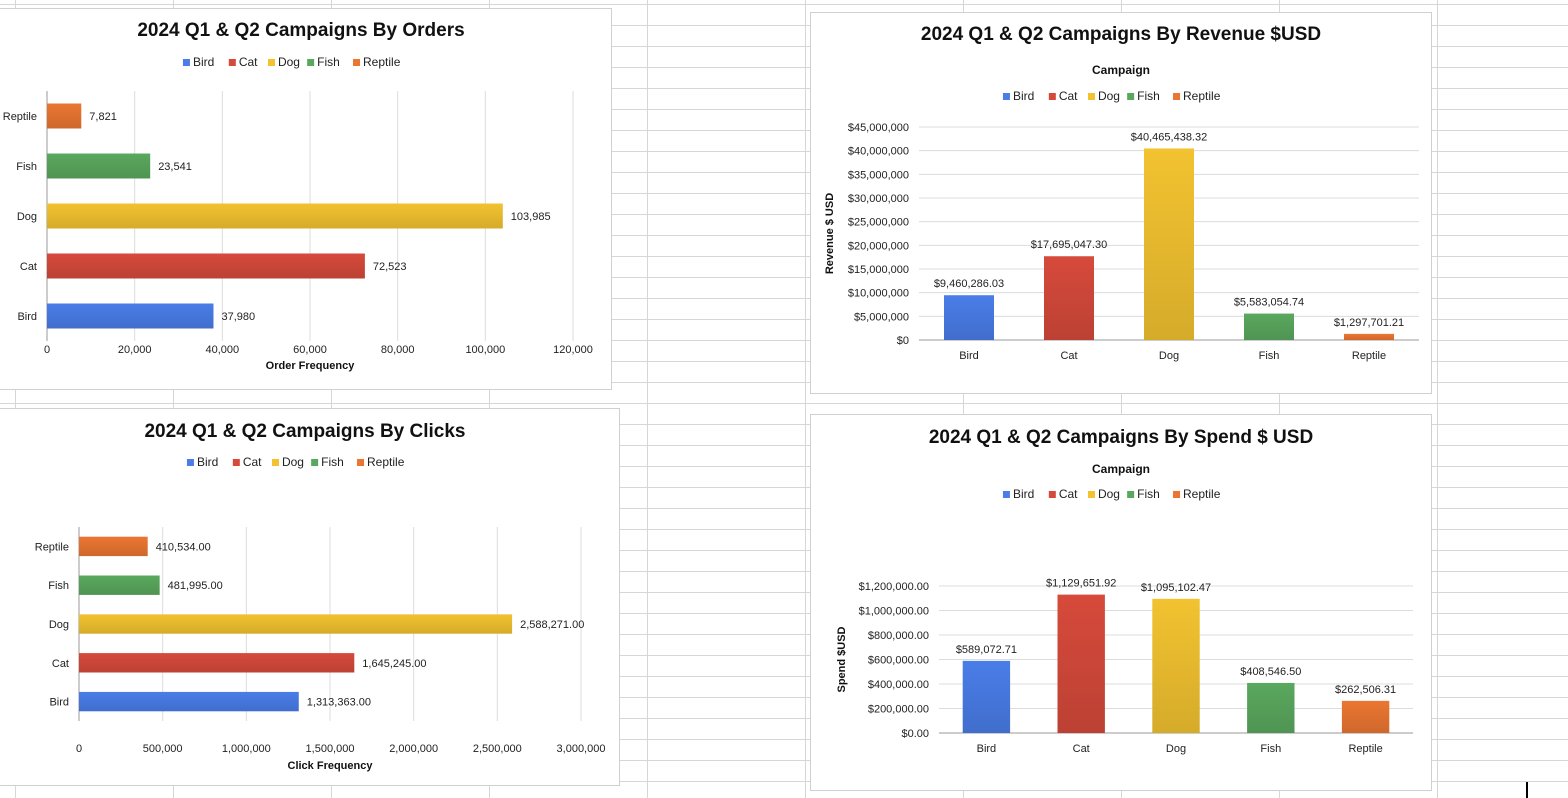 Image resolution: width=1568 pixels, height=798 pixels. Describe the element at coordinates (246, 749) in the screenshot. I see `value-tick-label: 1,000,000` at that location.